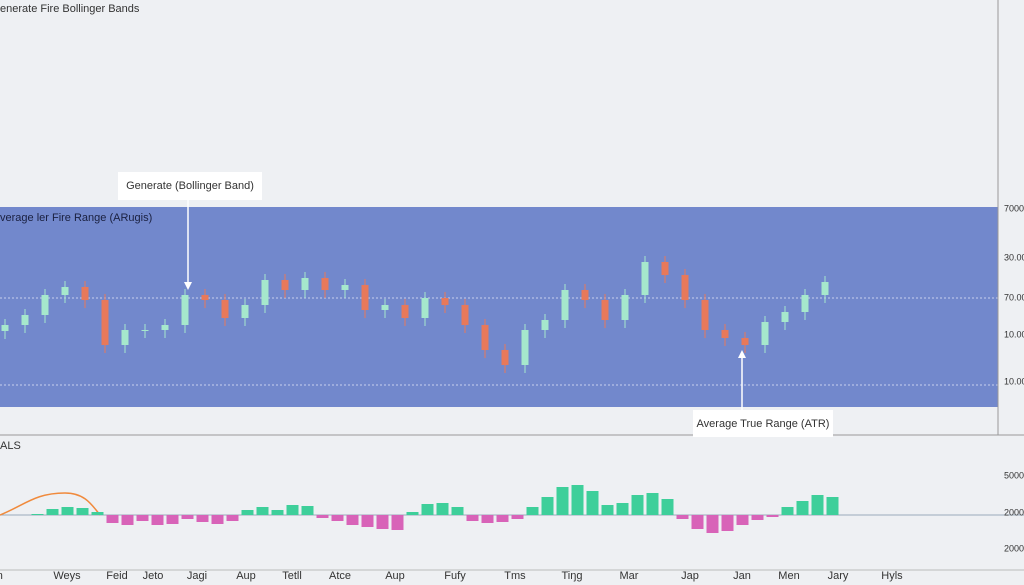 This screenshot has width=1024, height=585. Describe the element at coordinates (892, 576) in the screenshot. I see `x-tick-label: Hyls` at that location.